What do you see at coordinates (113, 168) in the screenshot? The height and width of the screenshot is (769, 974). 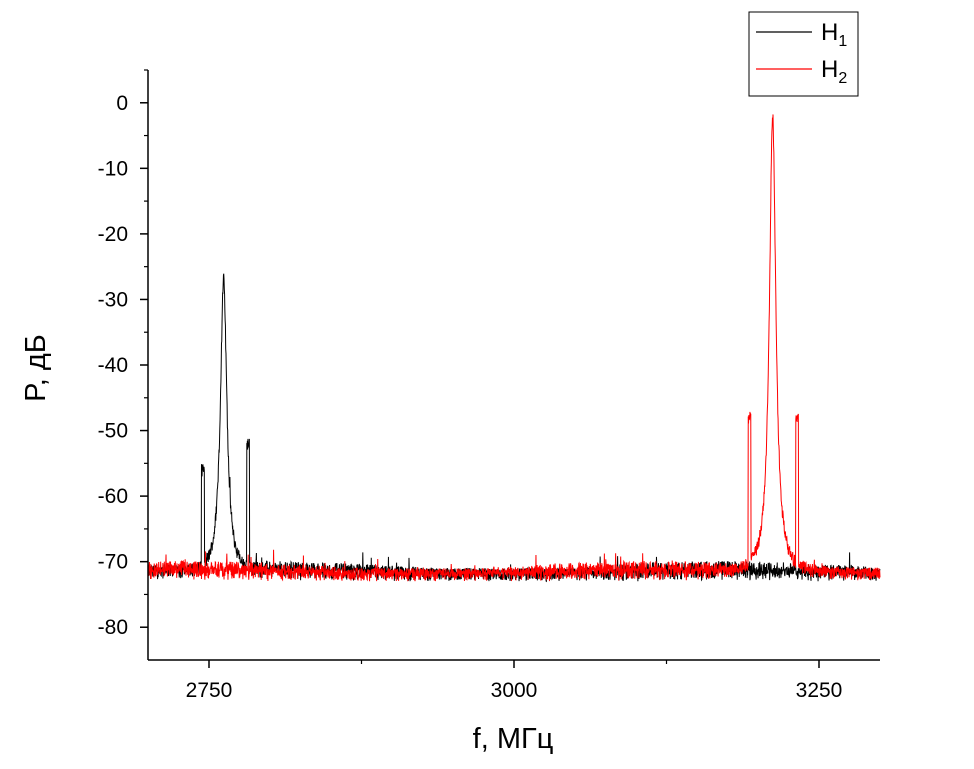 I see `y-tick-label: -10` at bounding box center [113, 168].